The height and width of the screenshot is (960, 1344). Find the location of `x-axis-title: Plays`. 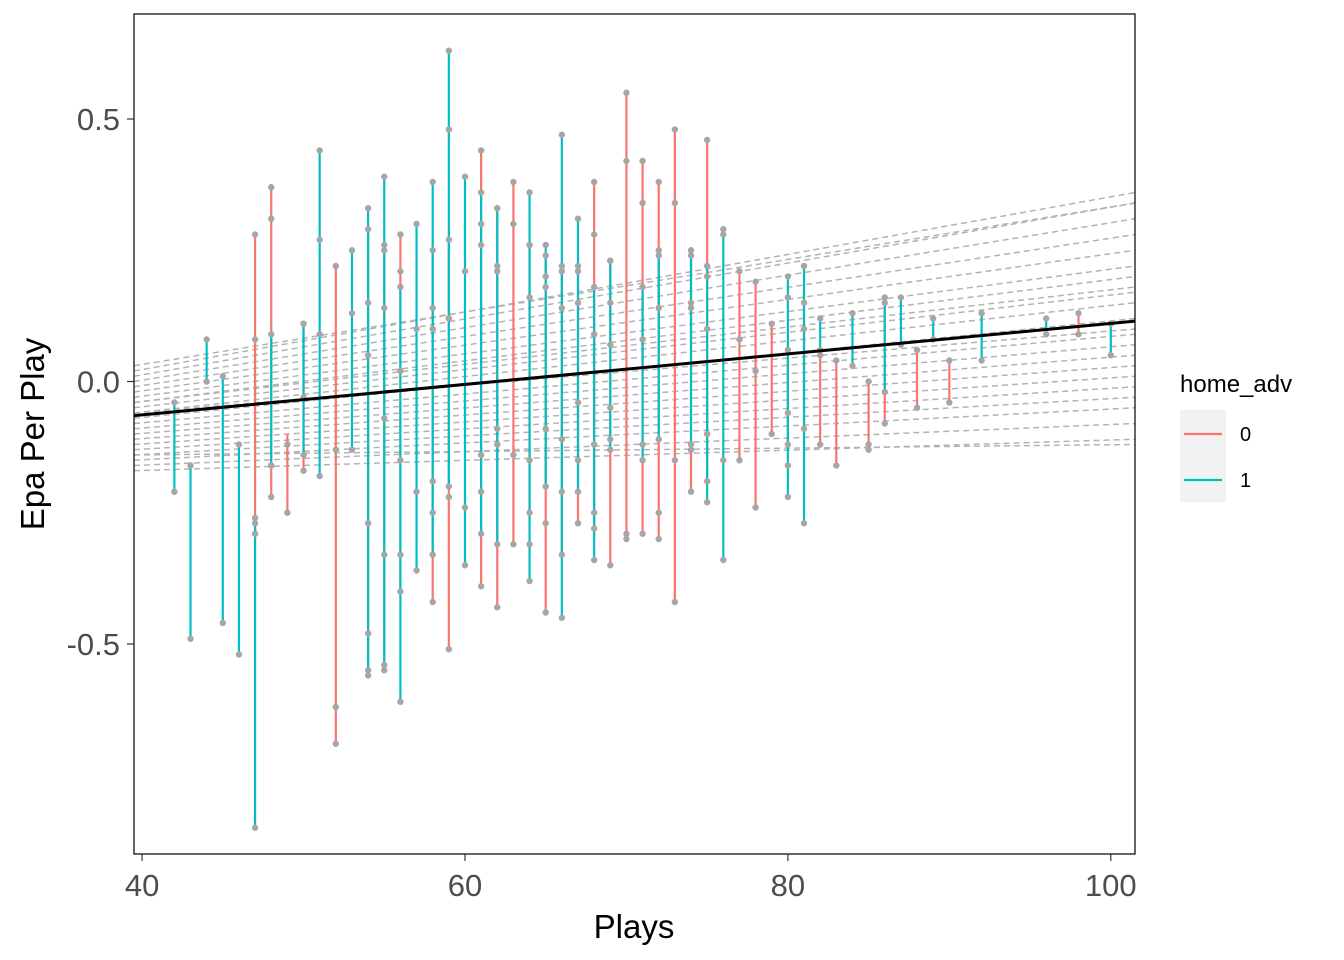

x-axis-title: Plays is located at coordinates (634, 926).